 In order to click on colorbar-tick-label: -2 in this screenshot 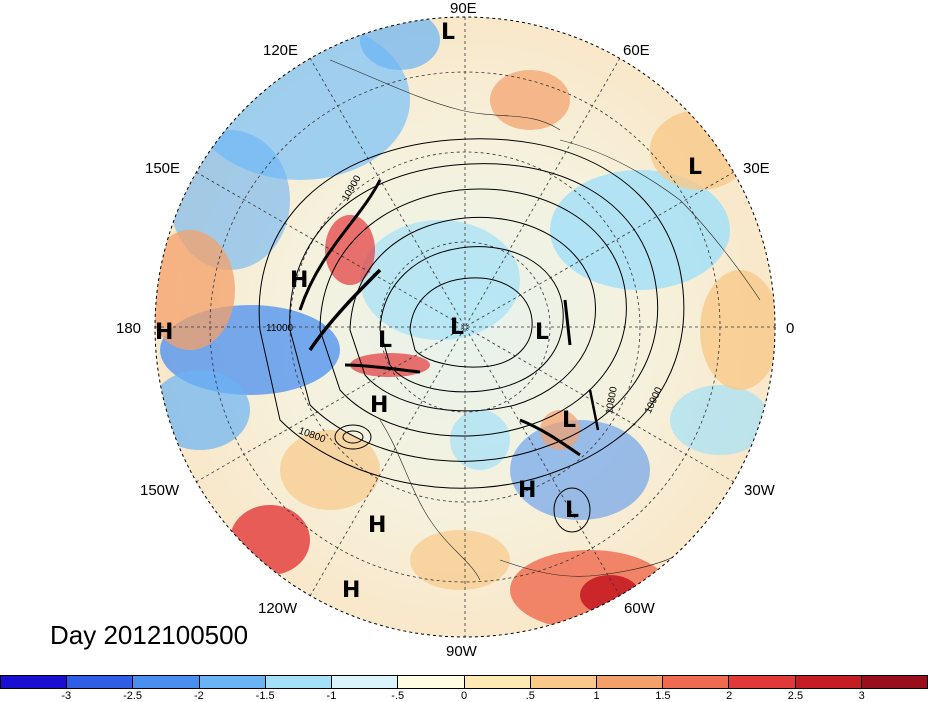, I will do `click(198, 696)`.